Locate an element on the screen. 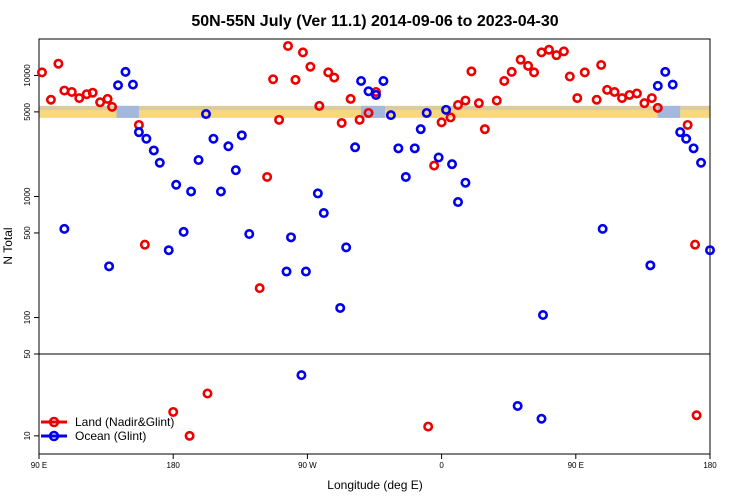  legend: Land (Nadir&Glint) Ocean (Glint) is located at coordinates (107, 429).